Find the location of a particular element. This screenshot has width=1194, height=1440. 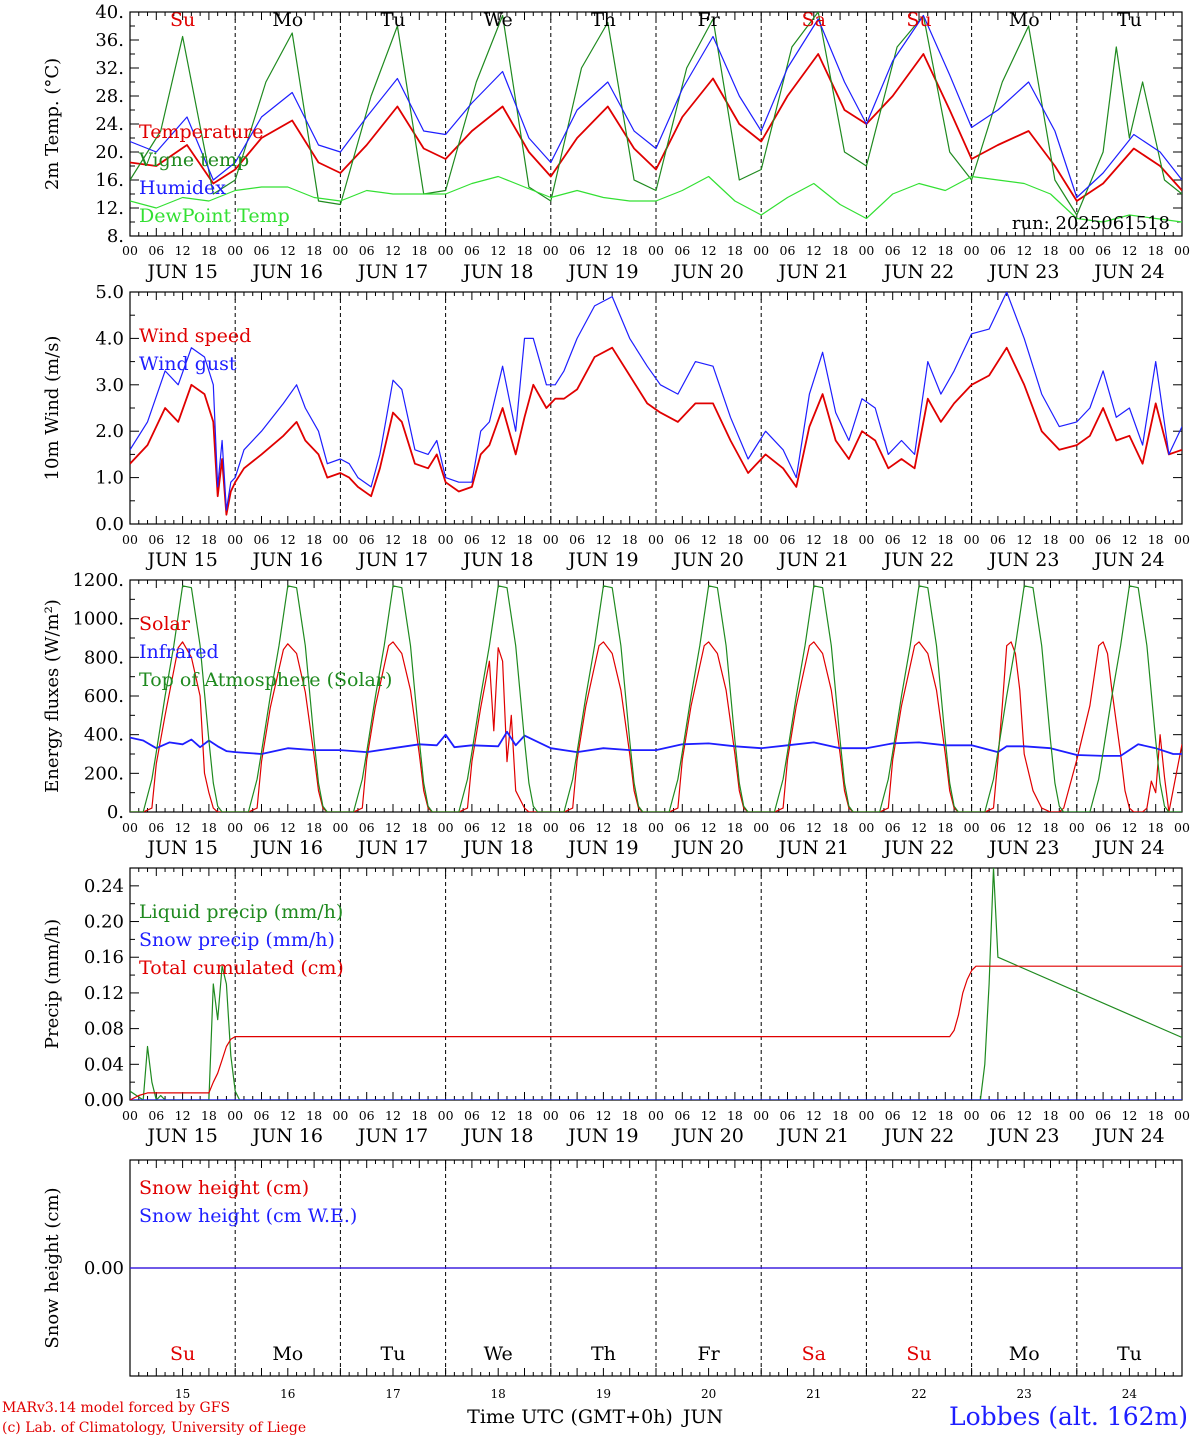

y-tick-label: 200. is located at coordinates (104, 773).